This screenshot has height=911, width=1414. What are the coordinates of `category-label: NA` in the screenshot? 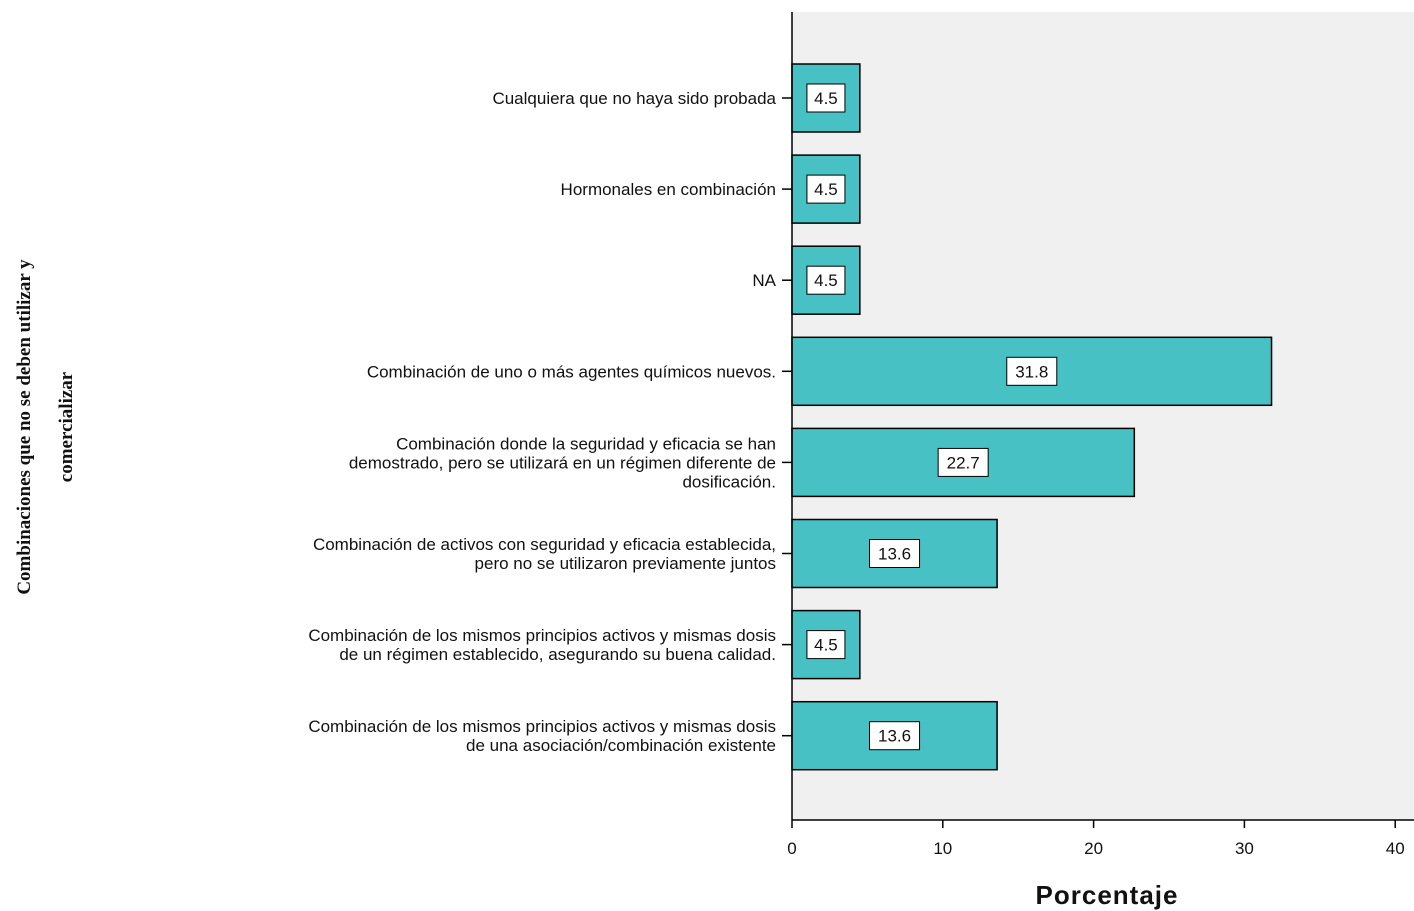 It's located at (764, 280).